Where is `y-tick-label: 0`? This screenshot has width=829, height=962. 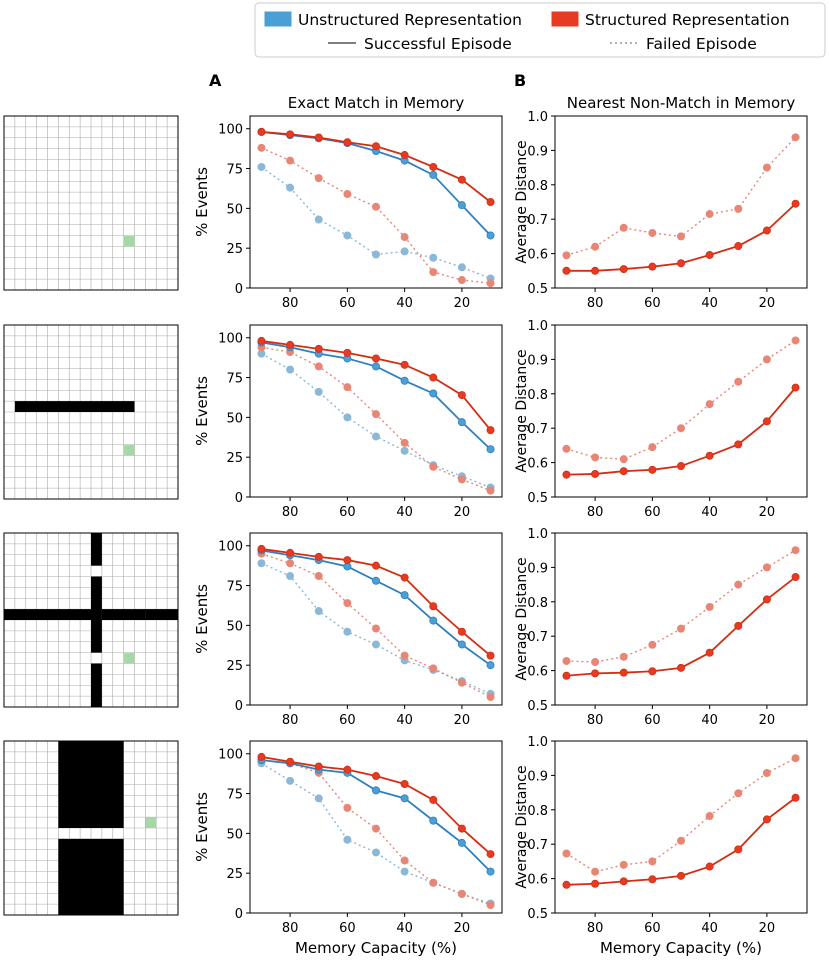
y-tick-label: 0 is located at coordinates (239, 289).